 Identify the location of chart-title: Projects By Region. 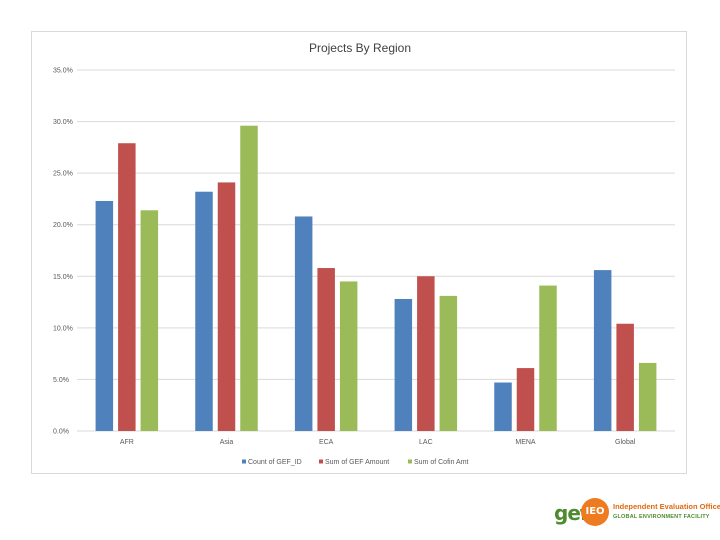
(360, 48).